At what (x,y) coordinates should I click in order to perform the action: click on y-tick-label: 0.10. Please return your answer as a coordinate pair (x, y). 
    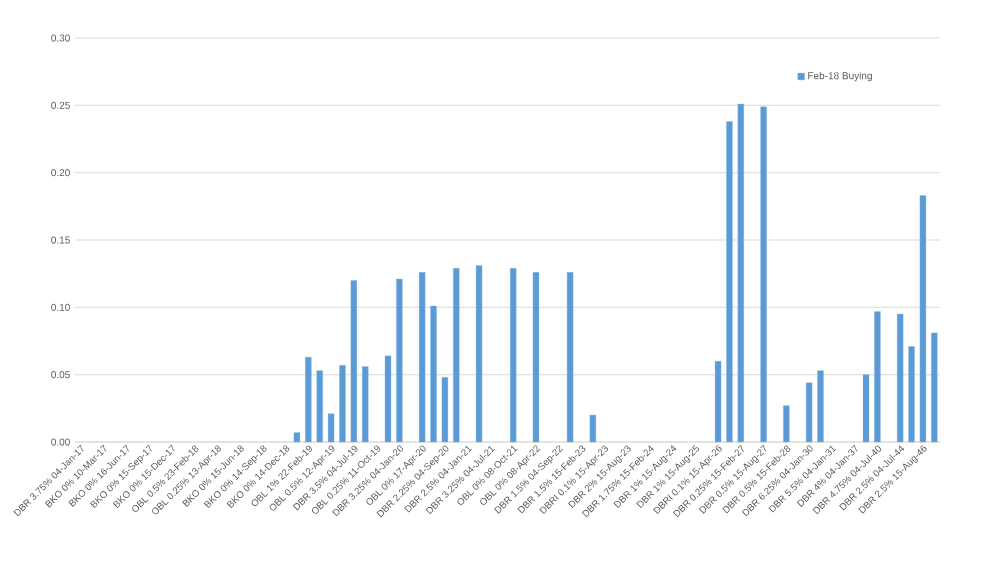
    Looking at the image, I should click on (60, 307).